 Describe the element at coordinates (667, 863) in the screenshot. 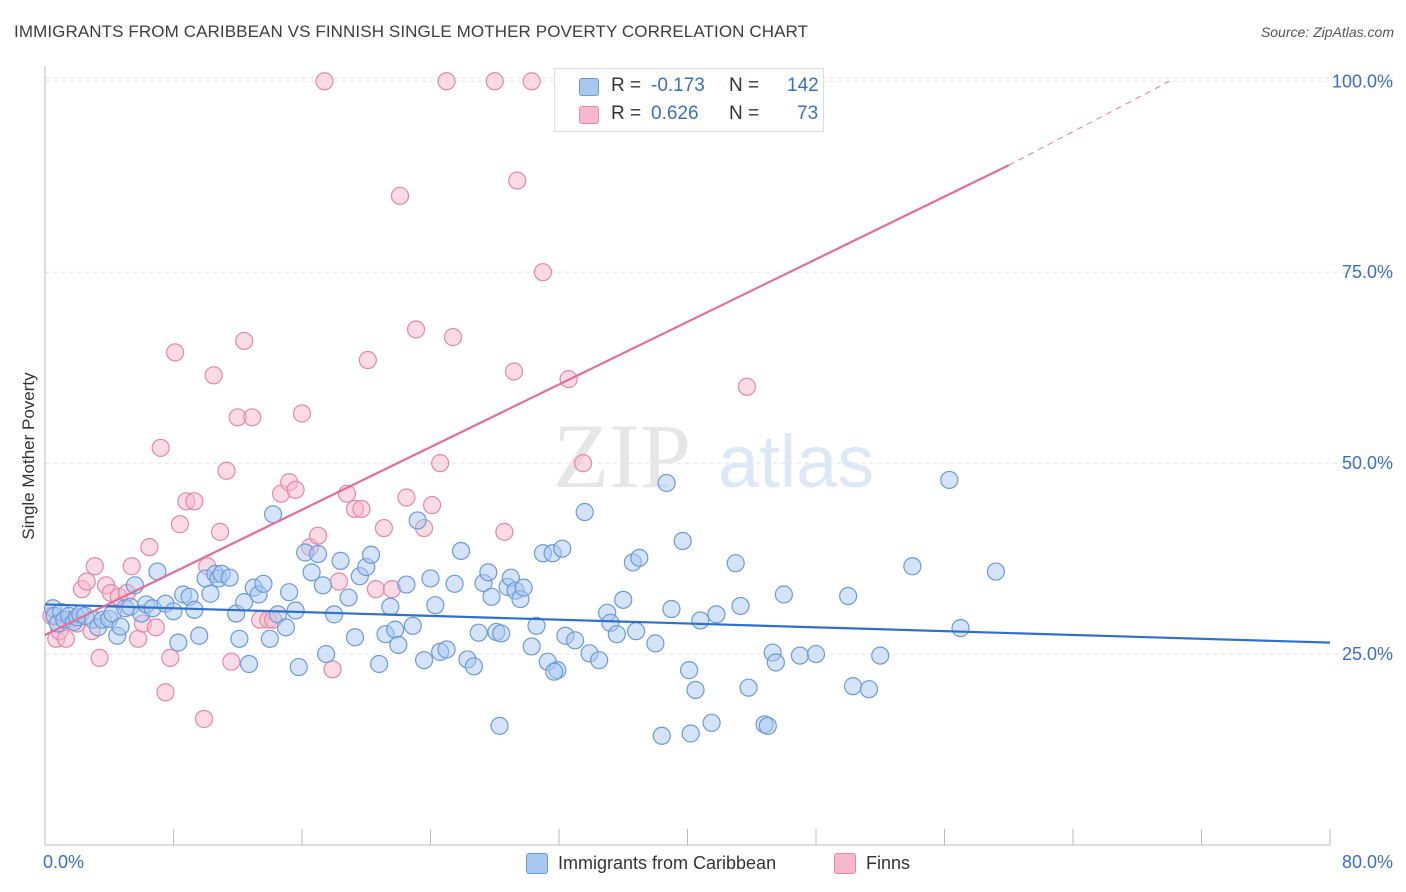

I see `legend-label-caribbean: Immigrants from Caribbean` at that location.